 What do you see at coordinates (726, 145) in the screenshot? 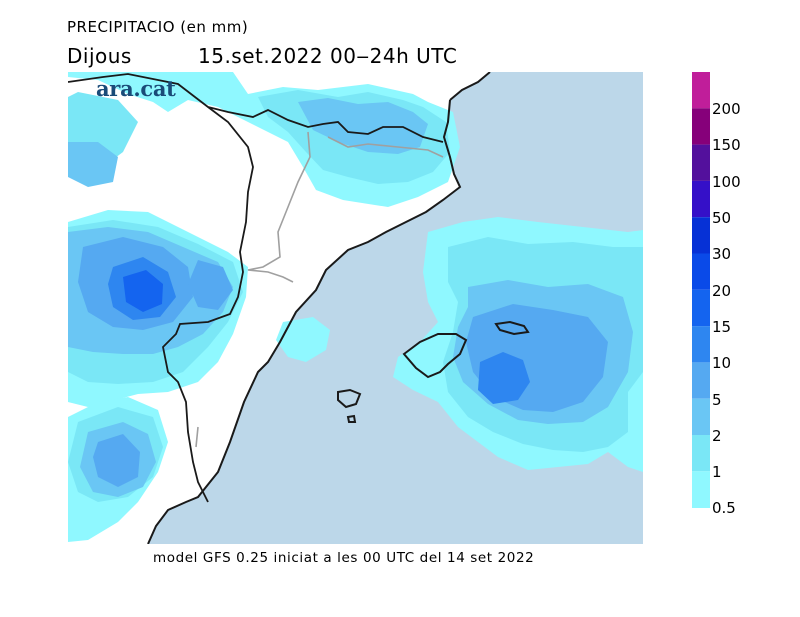
I see `legend-label-150: 150` at bounding box center [726, 145].